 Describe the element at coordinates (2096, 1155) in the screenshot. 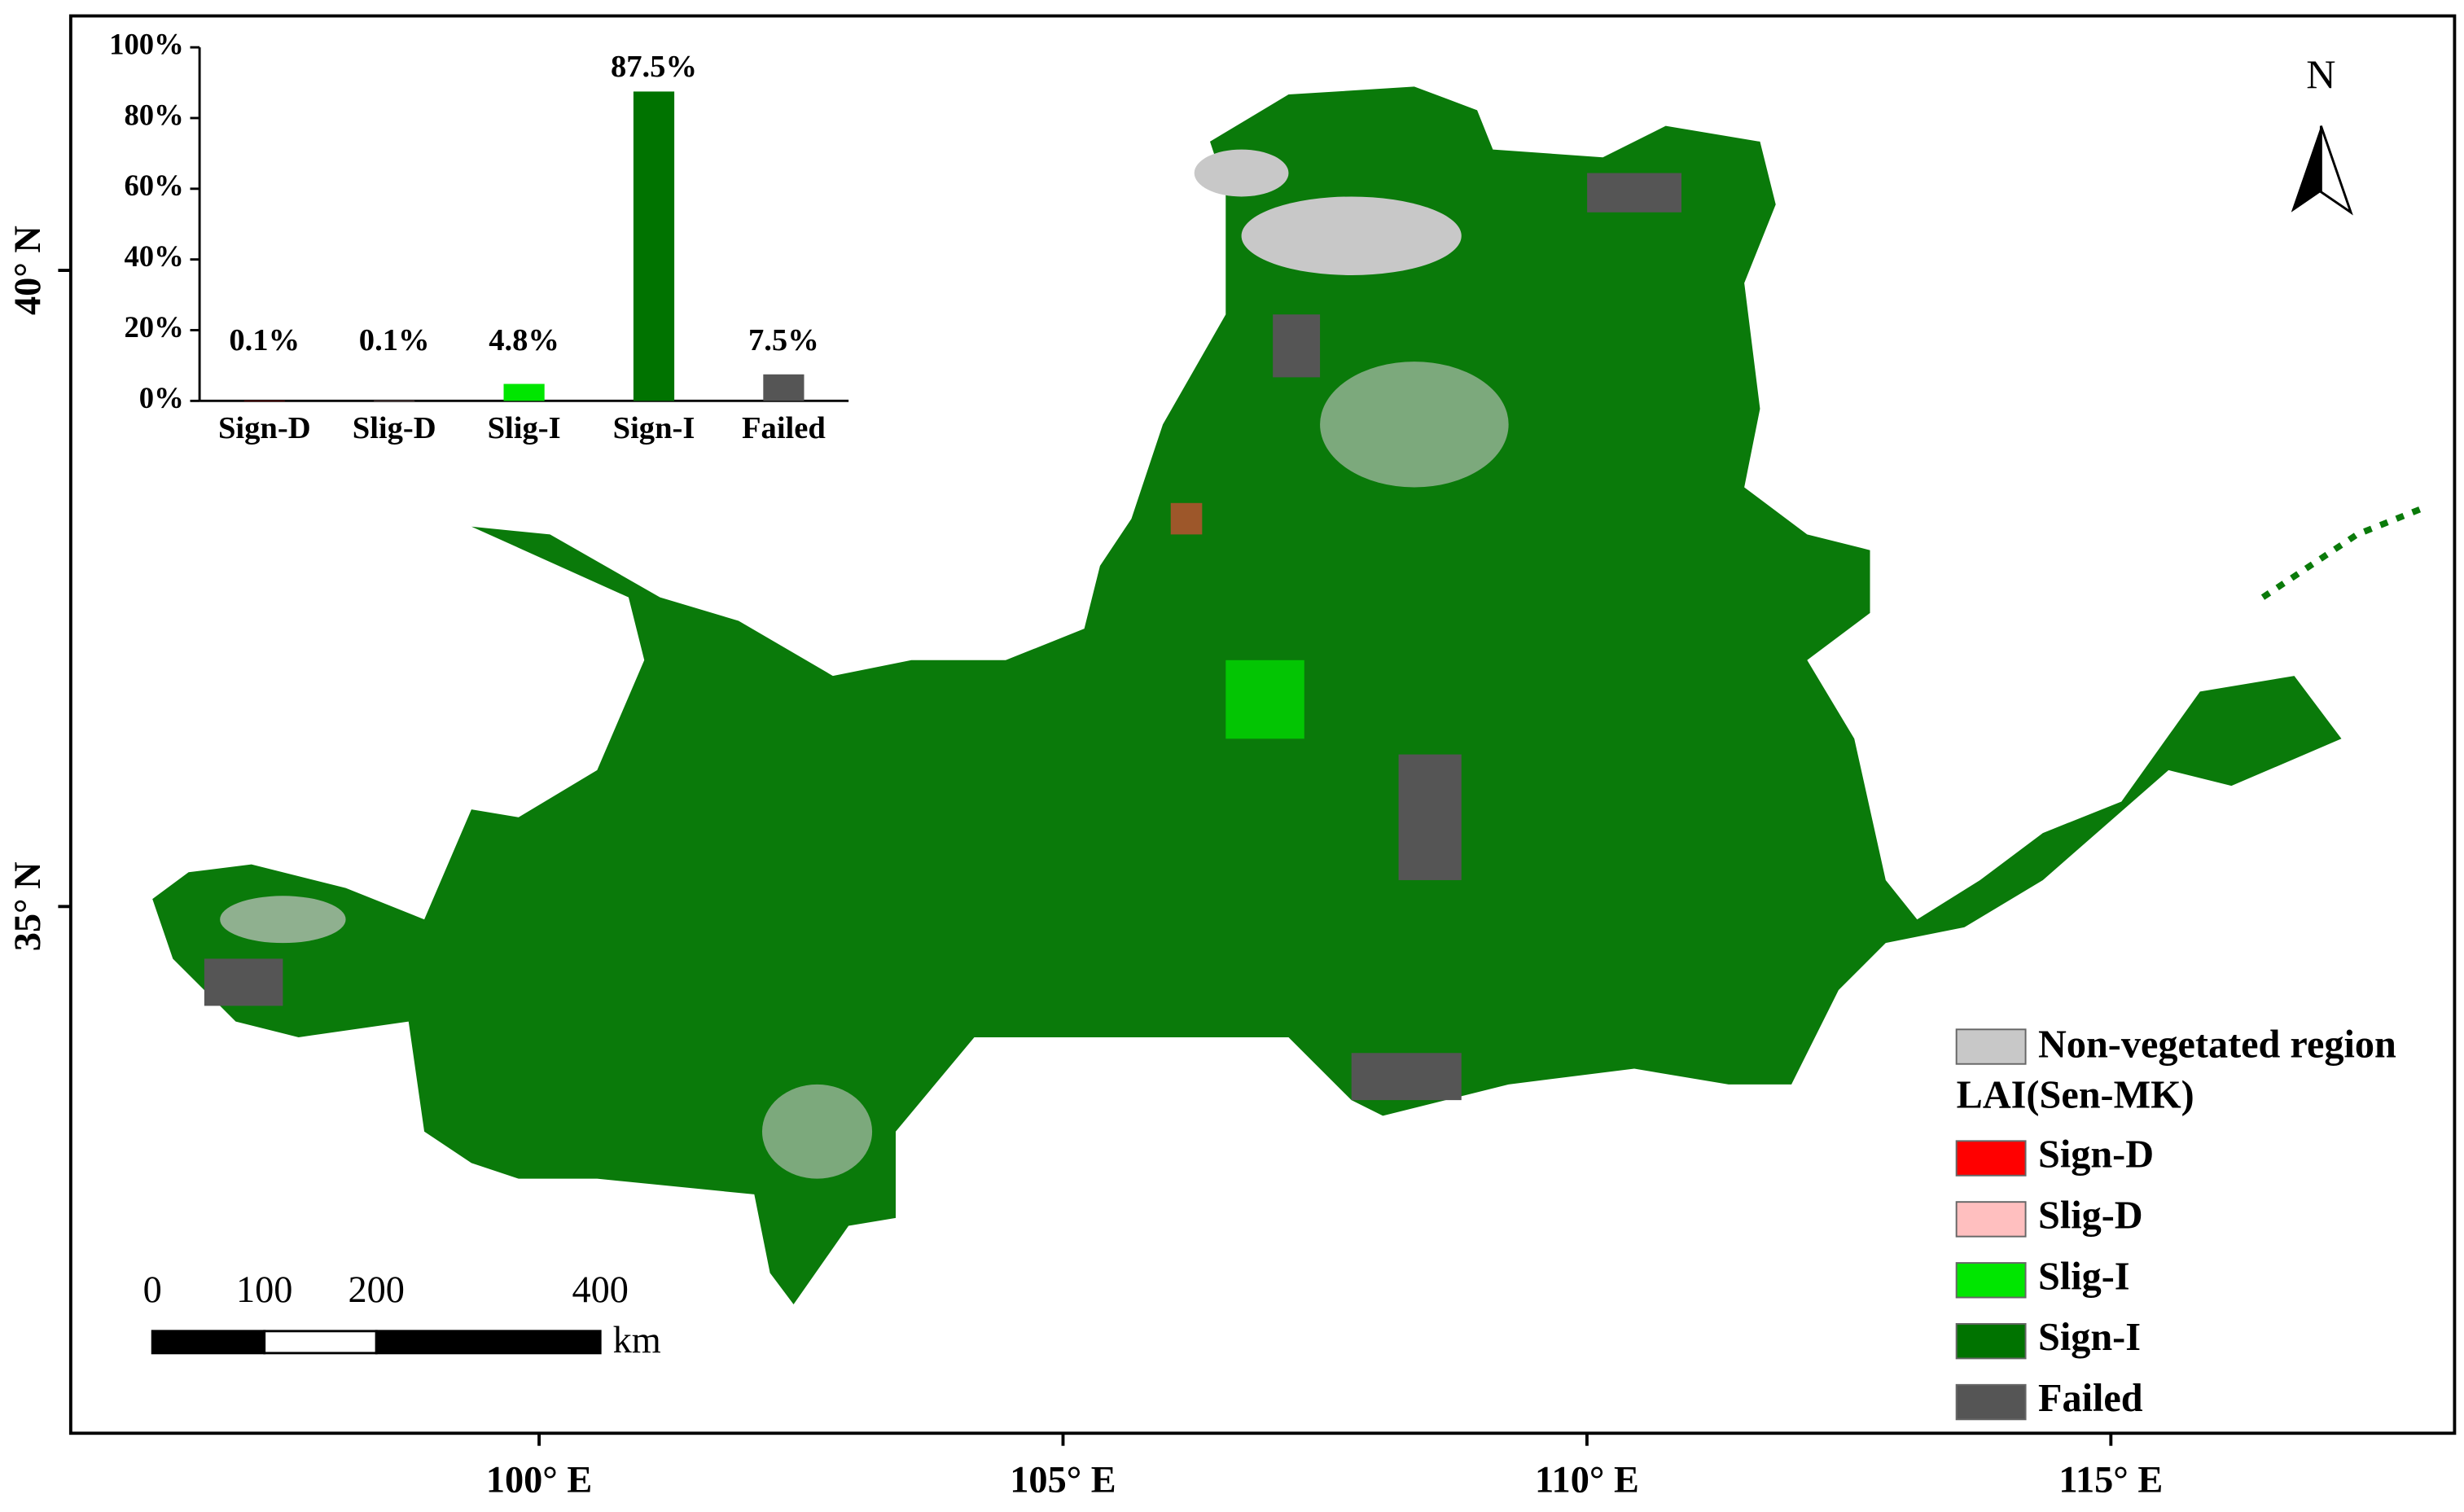

I see `legend-label: Sign-D` at that location.